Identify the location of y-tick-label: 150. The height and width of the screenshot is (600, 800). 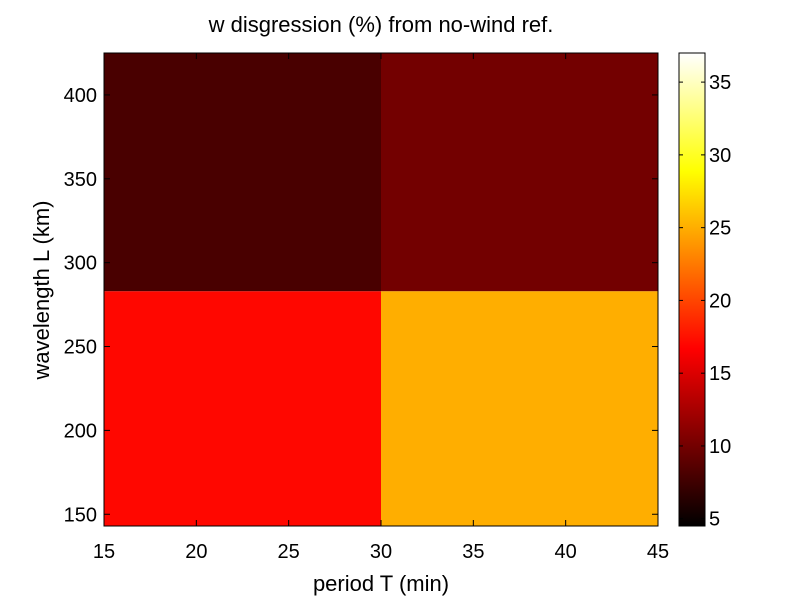
(80, 515).